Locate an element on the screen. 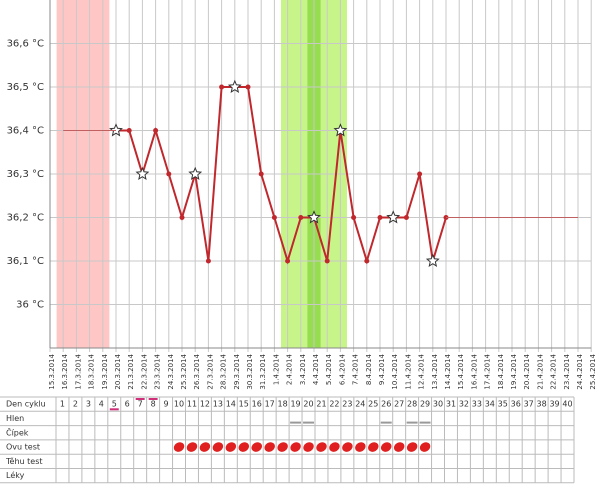 Image resolution: width=600 pixels, height=491 pixels. x-tick-label: 15.3.2014 is located at coordinates (52, 371).